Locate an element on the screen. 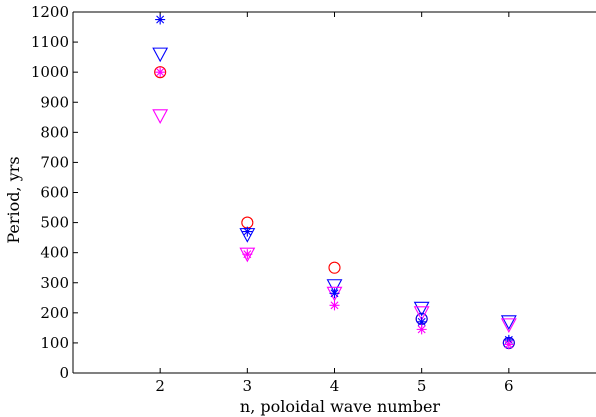  y-axis-label: Period, yrs is located at coordinates (13, 199).